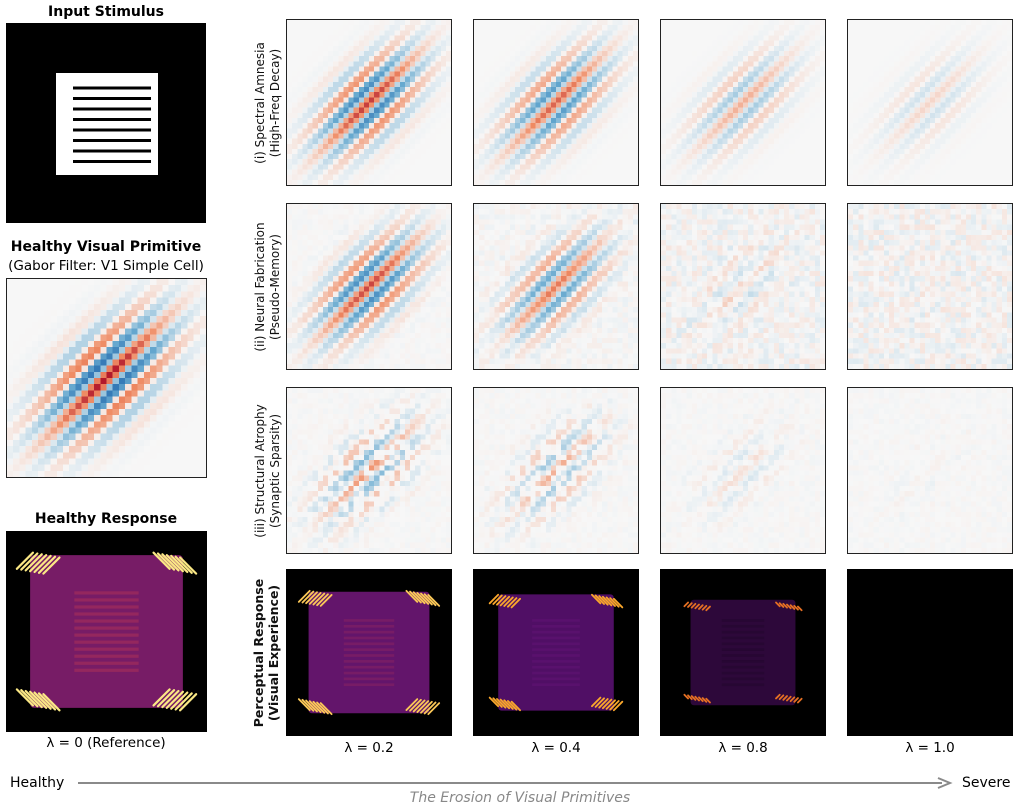 This screenshot has height=810, width=1019. What do you see at coordinates (106, 266) in the screenshot?
I see `primitive-subtitle: (Gabor Filter: V1 Simple Cell)` at bounding box center [106, 266].